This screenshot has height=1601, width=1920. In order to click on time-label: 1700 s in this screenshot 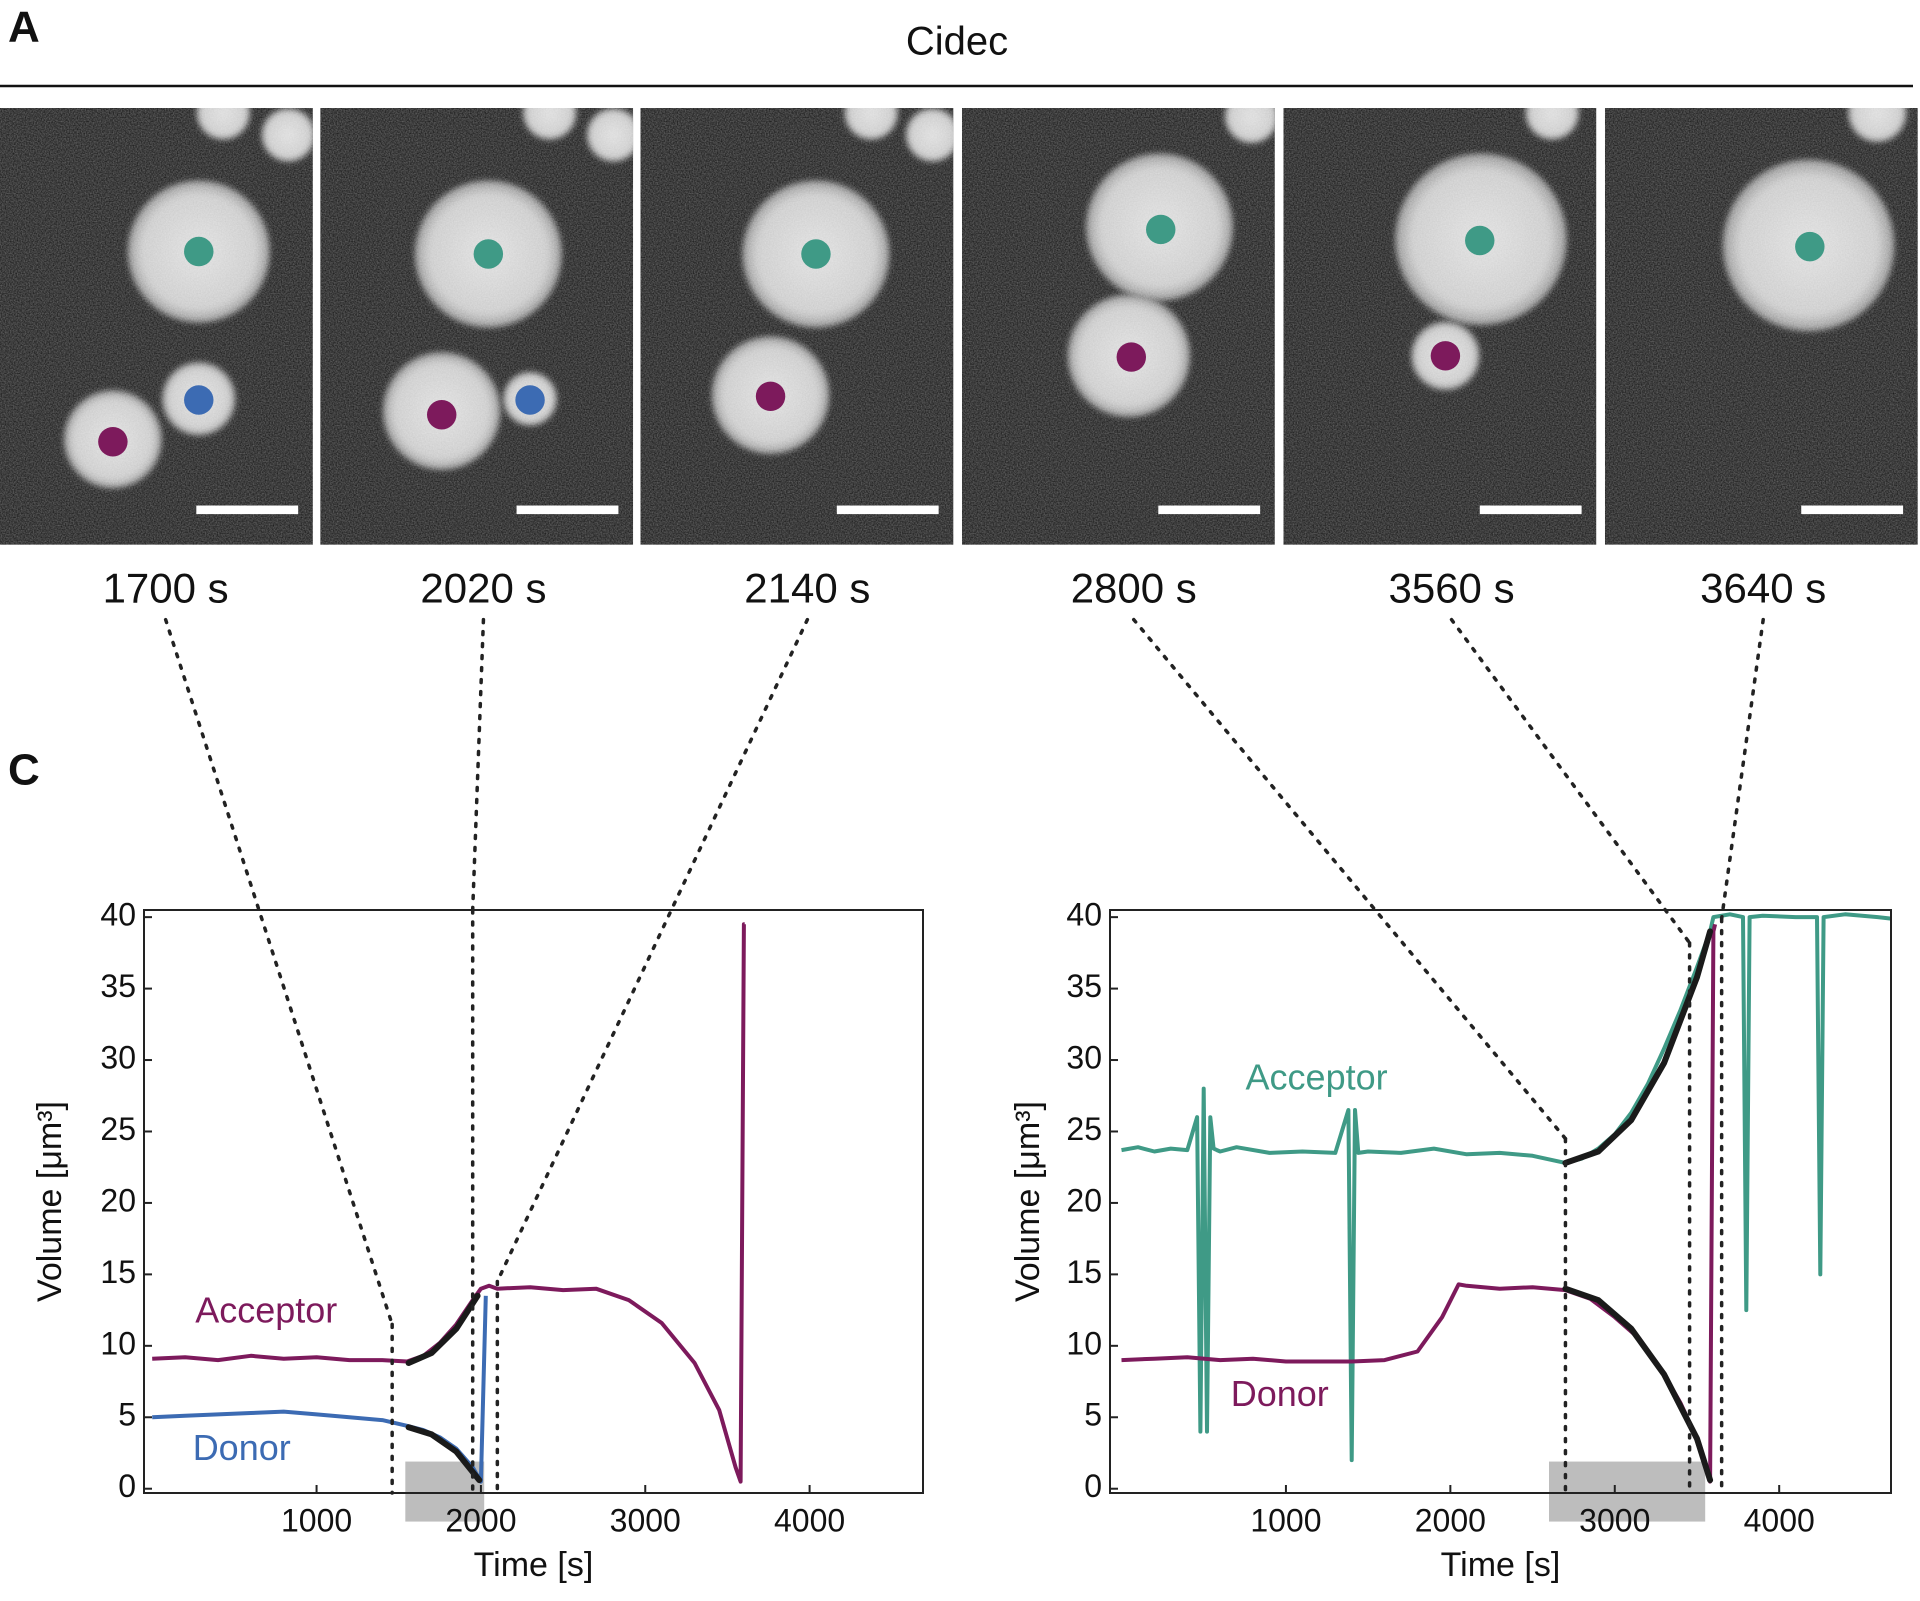, I will do `click(166, 588)`.